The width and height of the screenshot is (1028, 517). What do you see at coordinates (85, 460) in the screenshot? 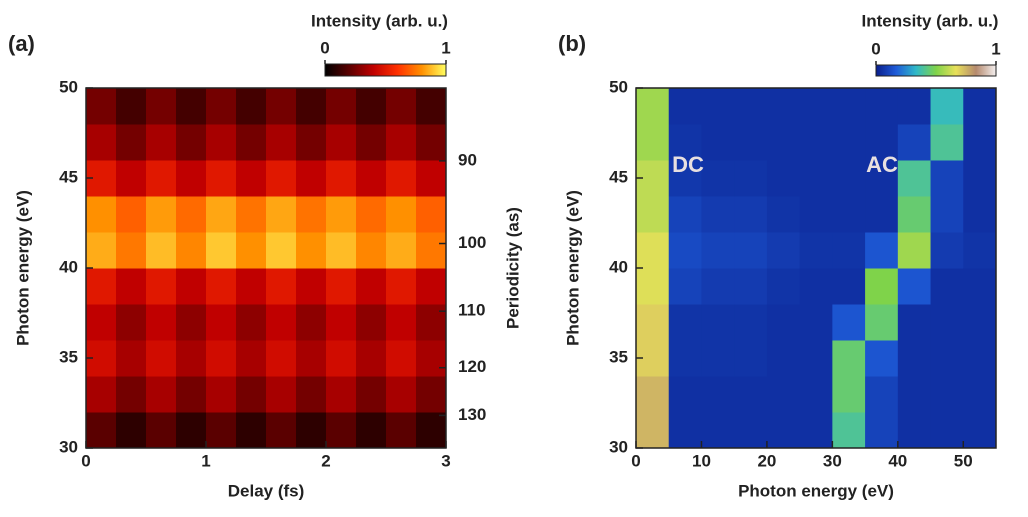
I see `x-tick-label: 0` at bounding box center [85, 460].